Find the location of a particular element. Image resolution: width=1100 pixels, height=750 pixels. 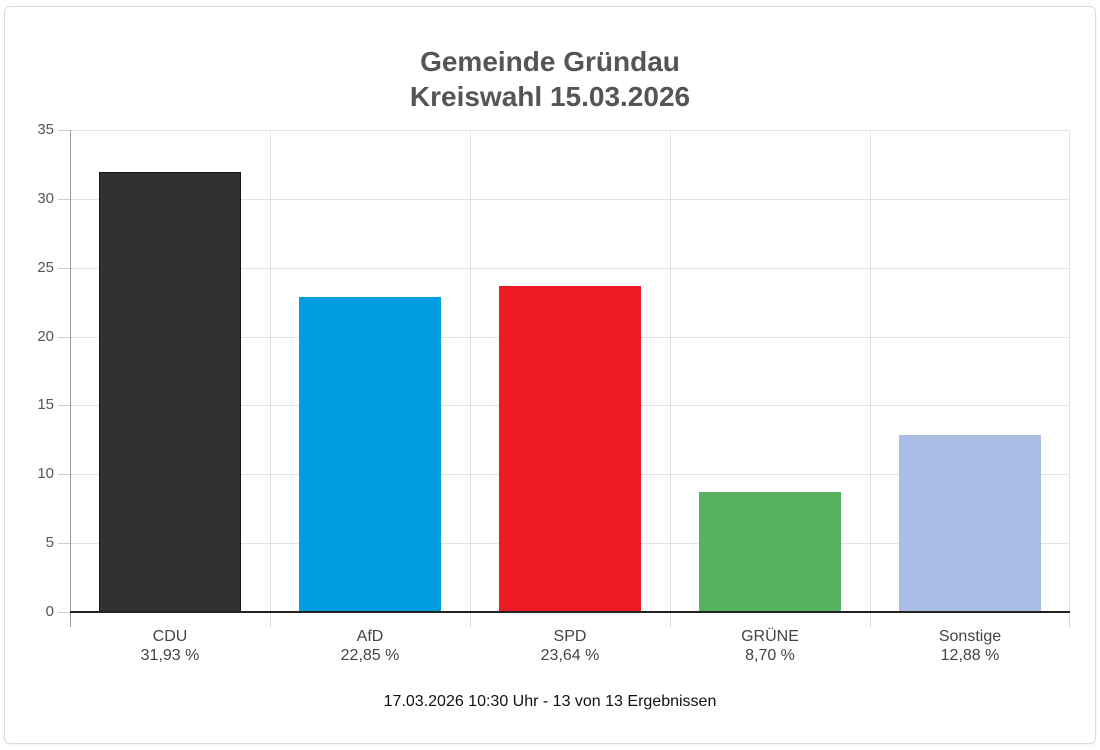

category-value: 12,88 % is located at coordinates (970, 655).